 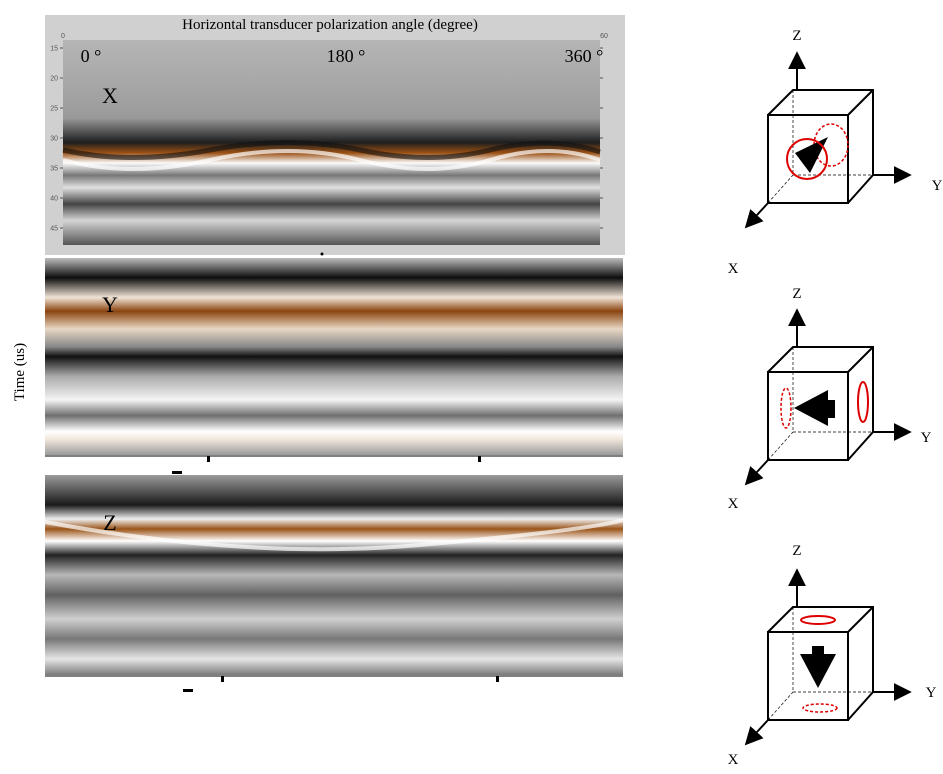 I want to click on corner-tick: 0, so click(x=63, y=36).